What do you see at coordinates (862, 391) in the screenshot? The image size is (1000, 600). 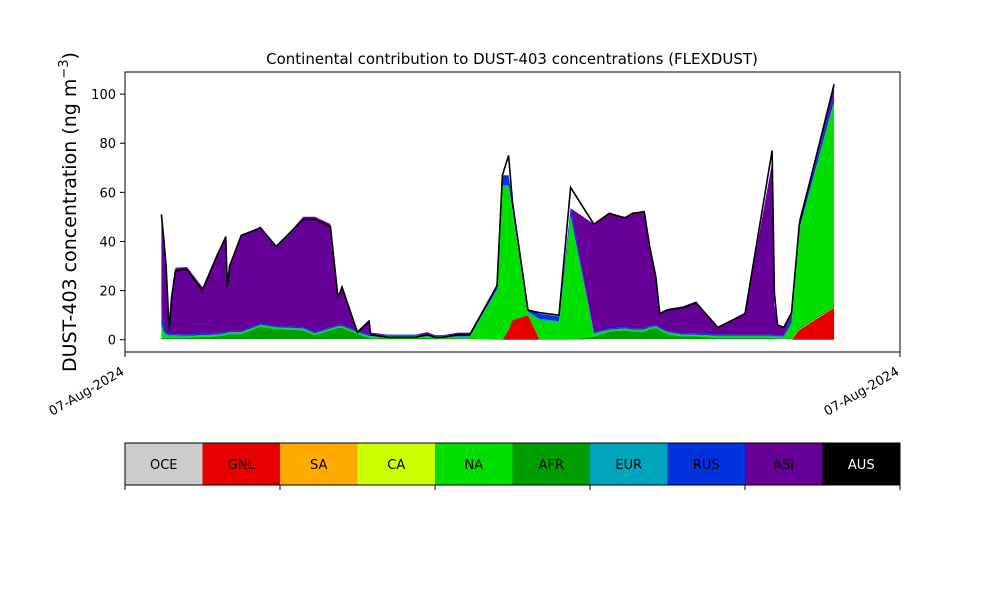 I see `x-tick-label: 07-Aug-2024` at bounding box center [862, 391].